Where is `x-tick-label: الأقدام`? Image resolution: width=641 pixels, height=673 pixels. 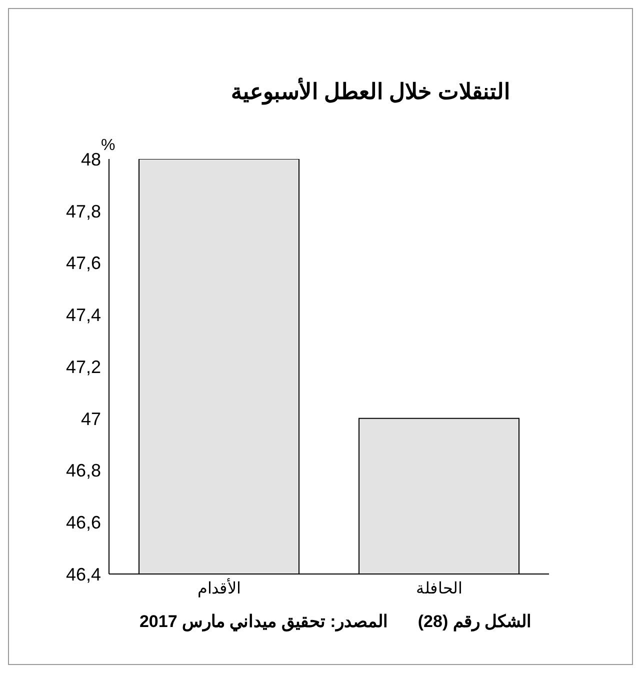
x-tick-label: الأقدام is located at coordinates (219, 588).